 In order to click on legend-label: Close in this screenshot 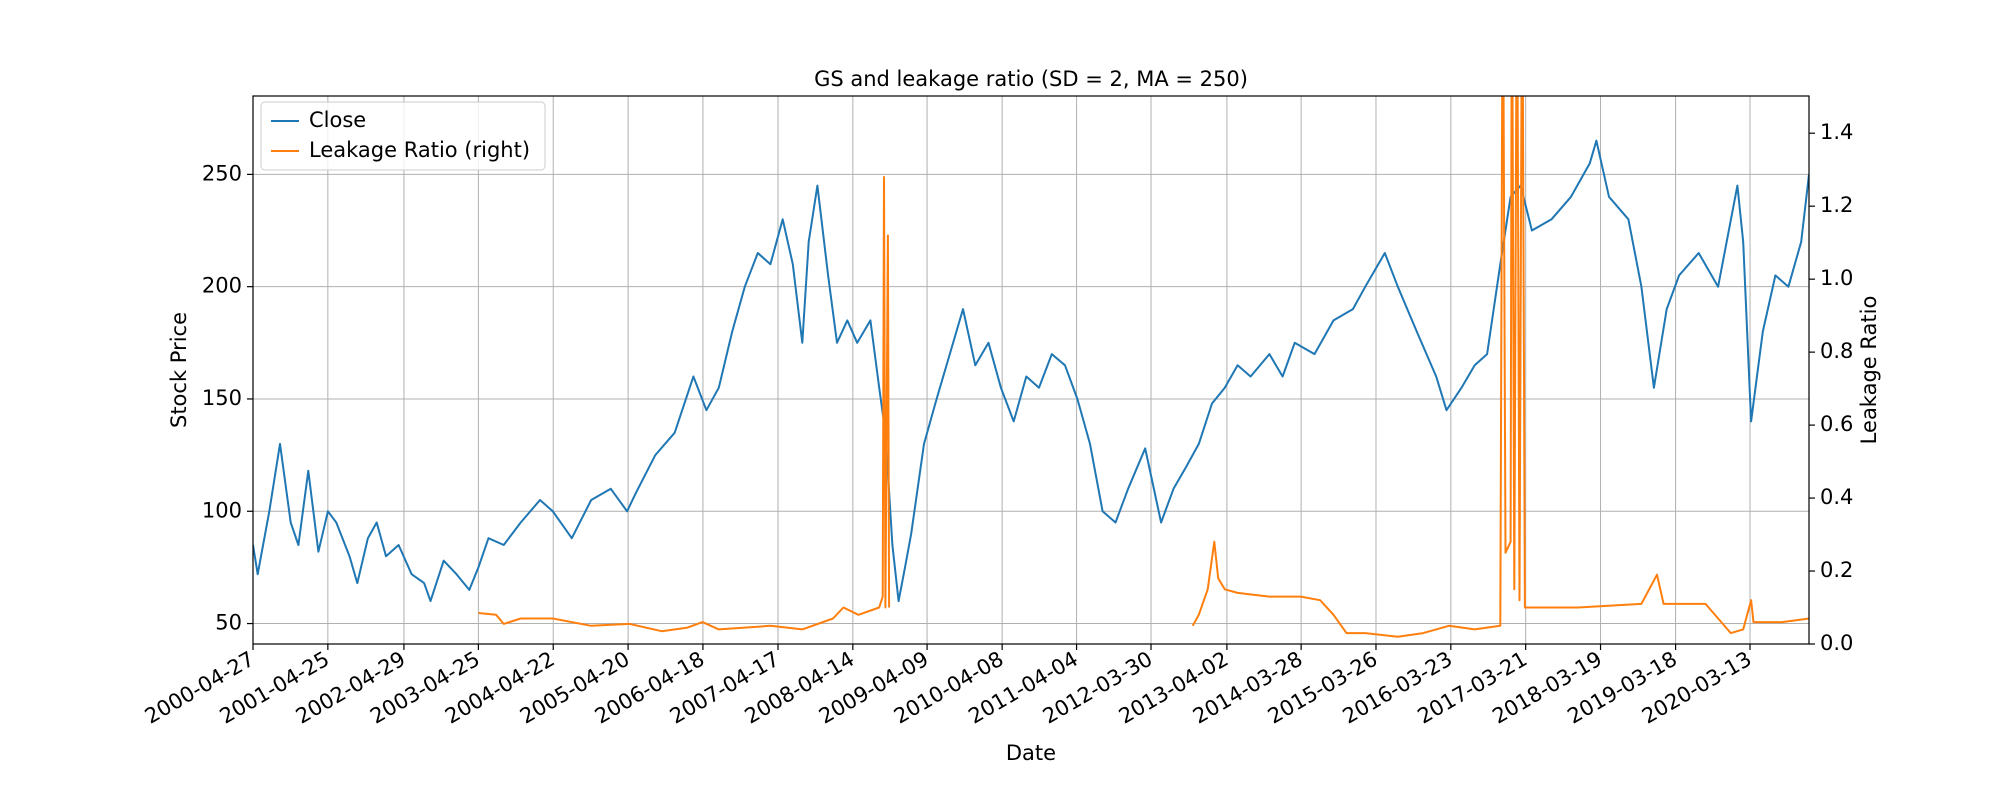, I will do `click(337, 120)`.